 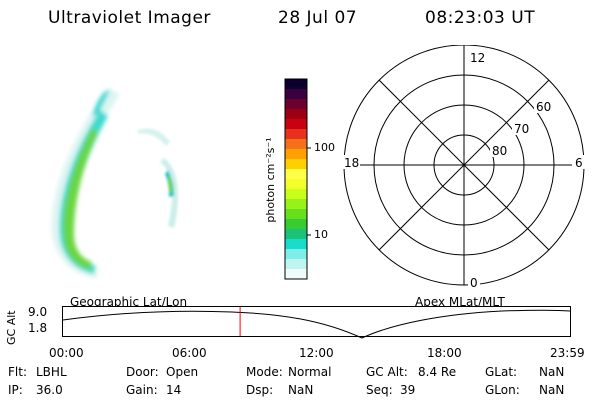 I want to click on status-ip: IP: 36.0, so click(x=35, y=390).